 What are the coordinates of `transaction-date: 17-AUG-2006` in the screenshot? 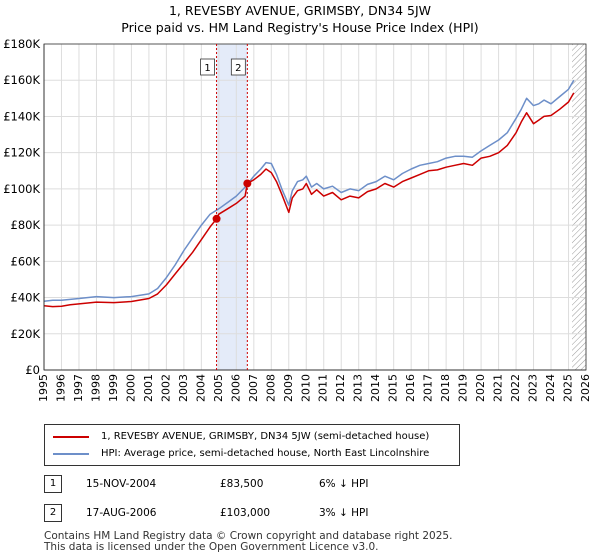 It's located at (121, 513).